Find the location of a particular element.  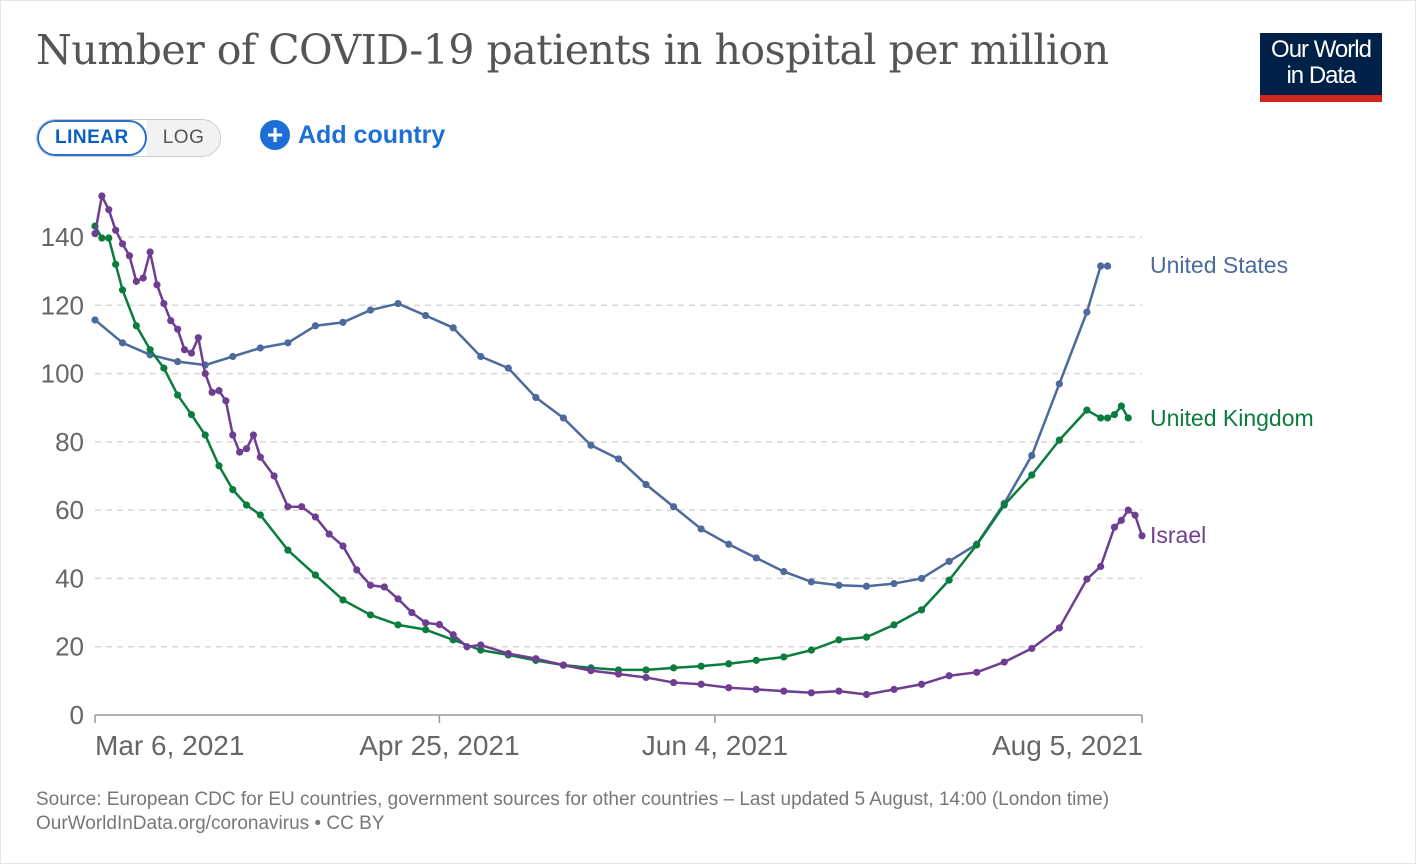

add-country-label: Add country is located at coordinates (372, 134).